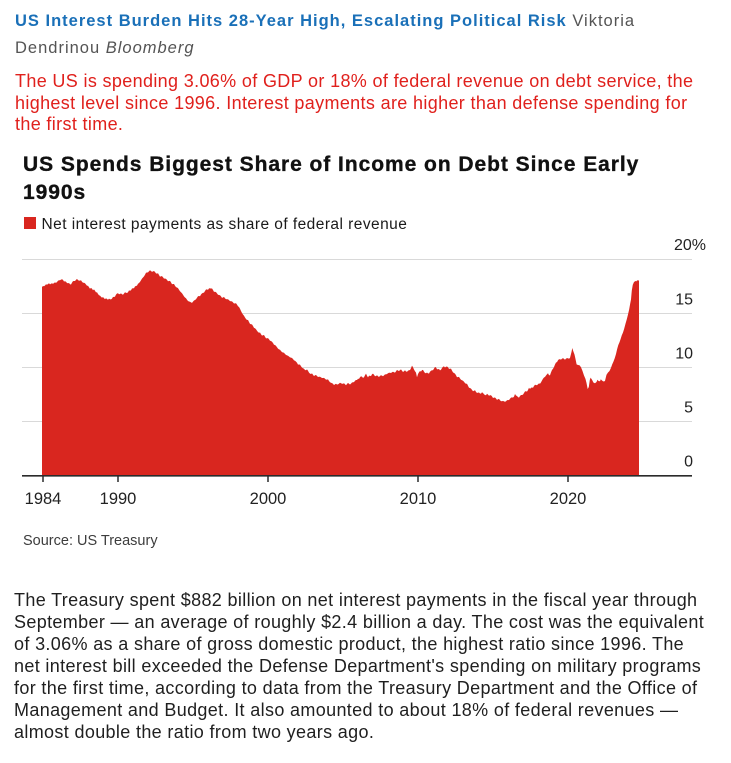 The height and width of the screenshot is (763, 731). Describe the element at coordinates (418, 499) in the screenshot. I see `svg-text: 2010` at that location.